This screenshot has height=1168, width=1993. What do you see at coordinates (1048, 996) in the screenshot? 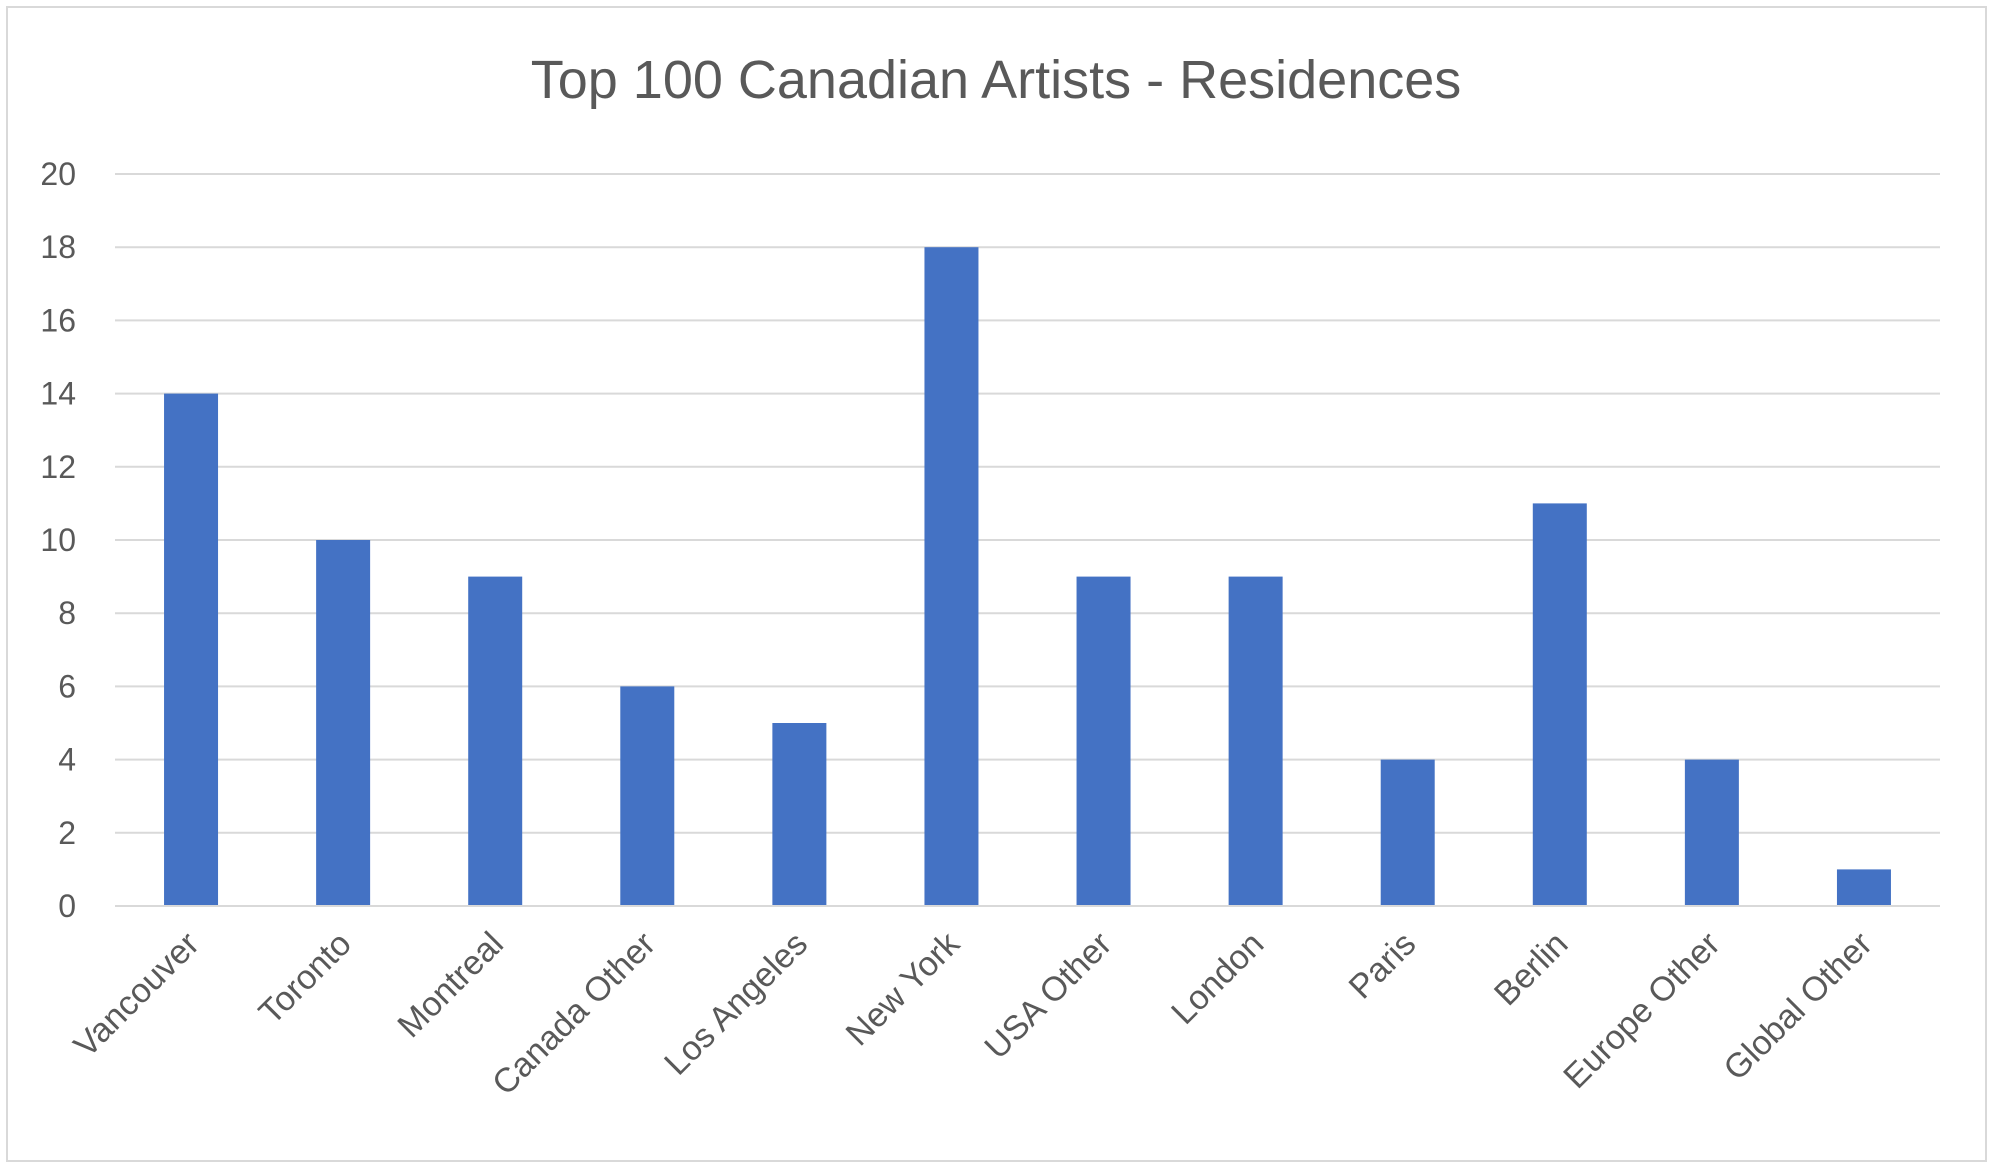
I see `x-tick-label: USA Other` at bounding box center [1048, 996].